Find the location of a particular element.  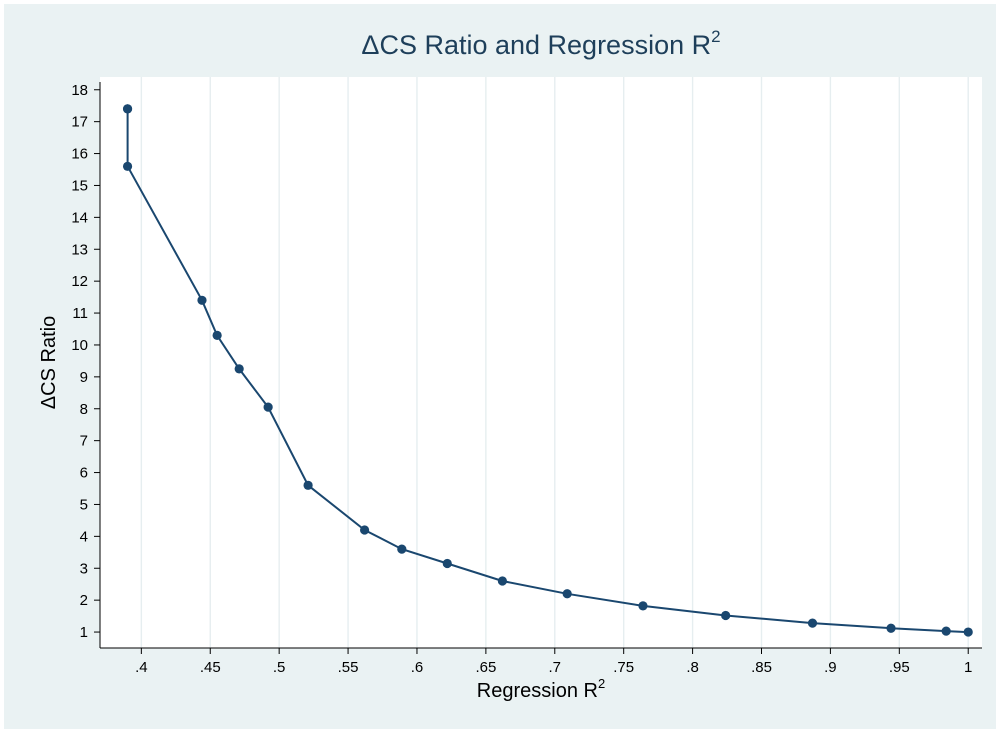

y-tick-label: 5 is located at coordinates (84, 504).